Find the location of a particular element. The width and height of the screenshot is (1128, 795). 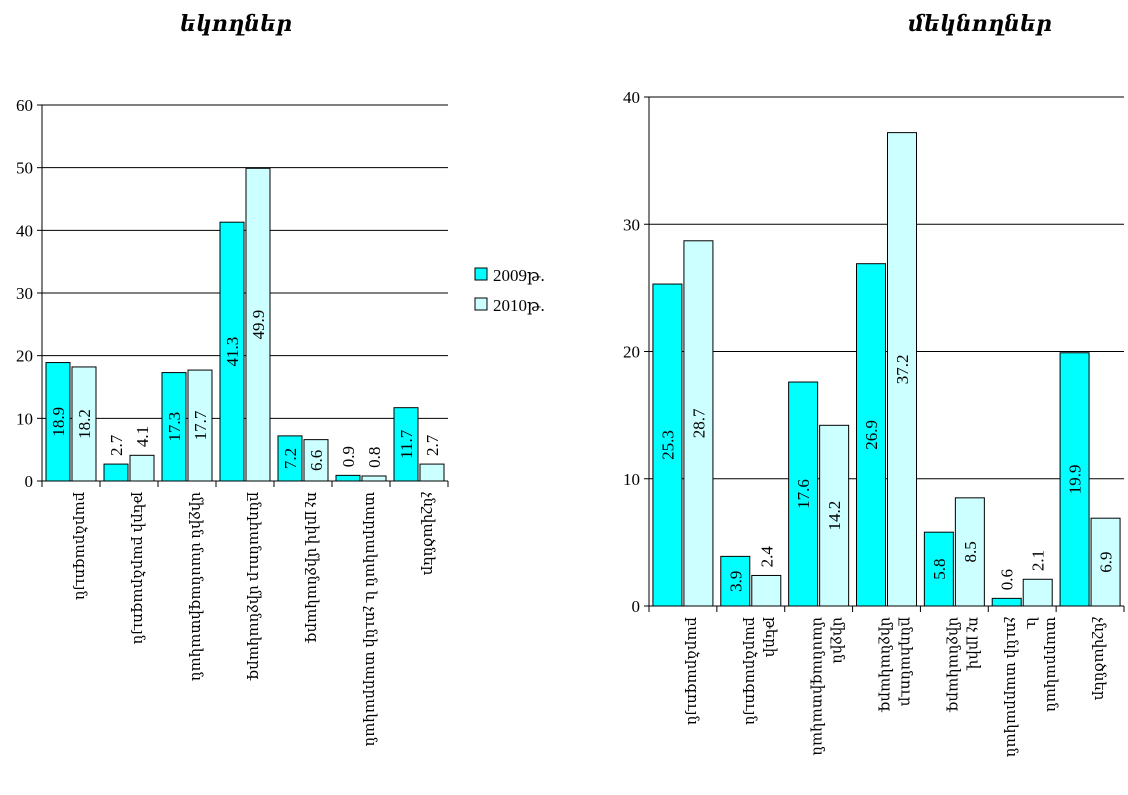

data-label: 19.9 is located at coordinates (1075, 480).